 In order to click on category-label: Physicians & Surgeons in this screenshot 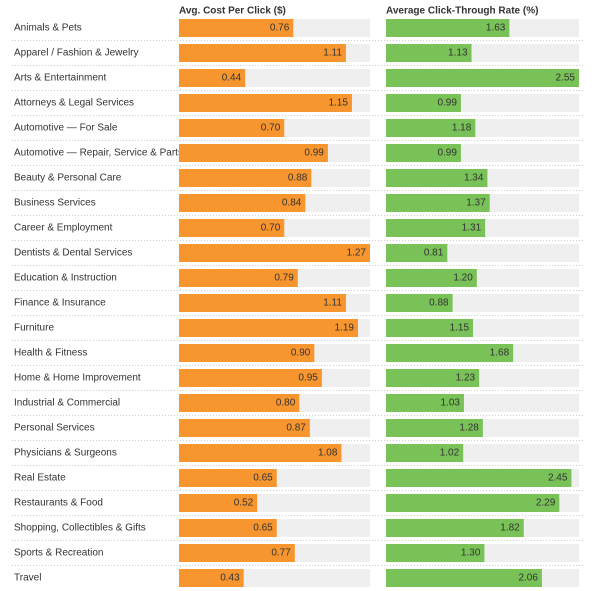, I will do `click(65, 453)`.